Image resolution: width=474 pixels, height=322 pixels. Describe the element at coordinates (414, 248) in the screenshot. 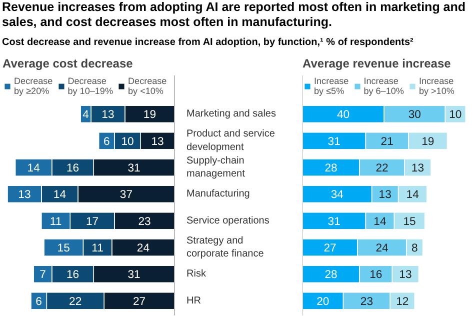

I see `data-label: 8` at that location.